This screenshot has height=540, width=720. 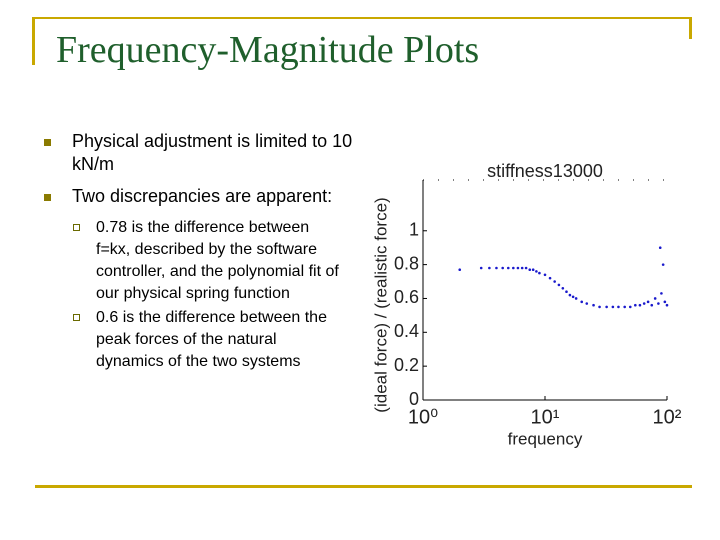 I want to click on slide-title: Frequency-Magnitude Plots, so click(x=268, y=50).